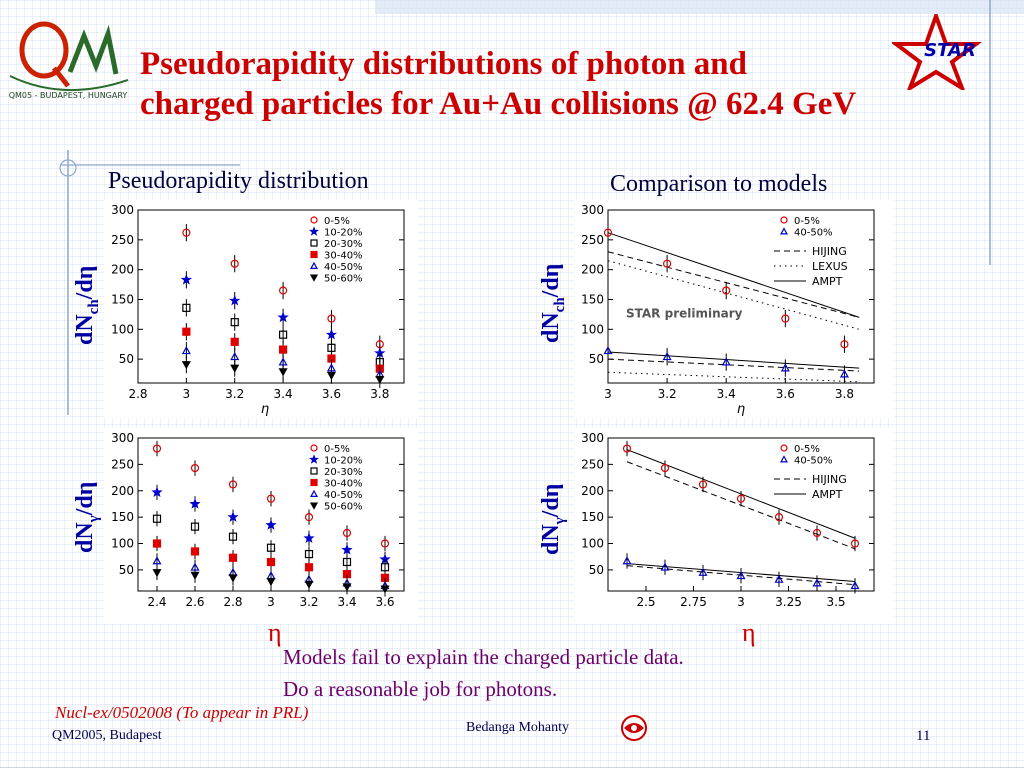  Describe the element at coordinates (645, 602) in the screenshot. I see `x-tick-label: 2.5` at that location.